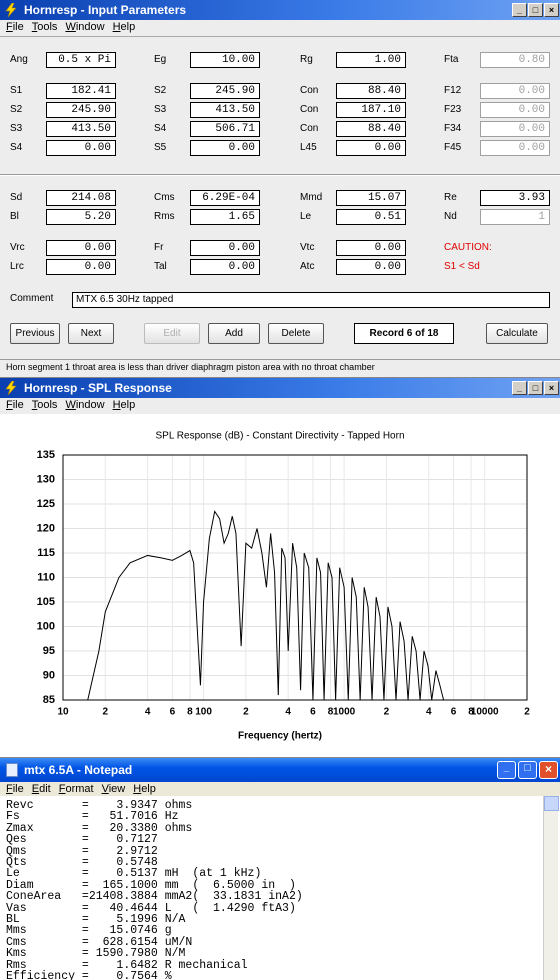 The width and height of the screenshot is (560, 980). I want to click on field-label: Eg, so click(160, 59).